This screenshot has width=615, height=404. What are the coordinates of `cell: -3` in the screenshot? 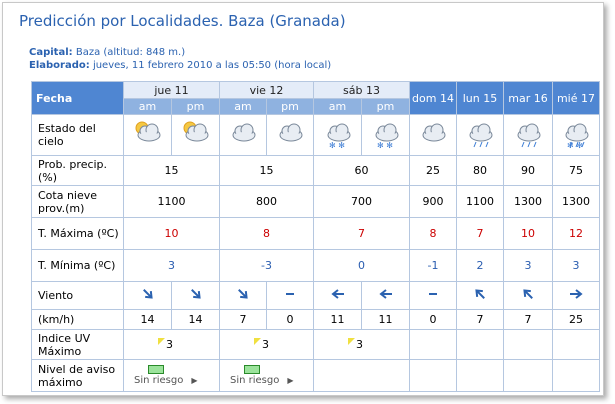 It's located at (266, 265).